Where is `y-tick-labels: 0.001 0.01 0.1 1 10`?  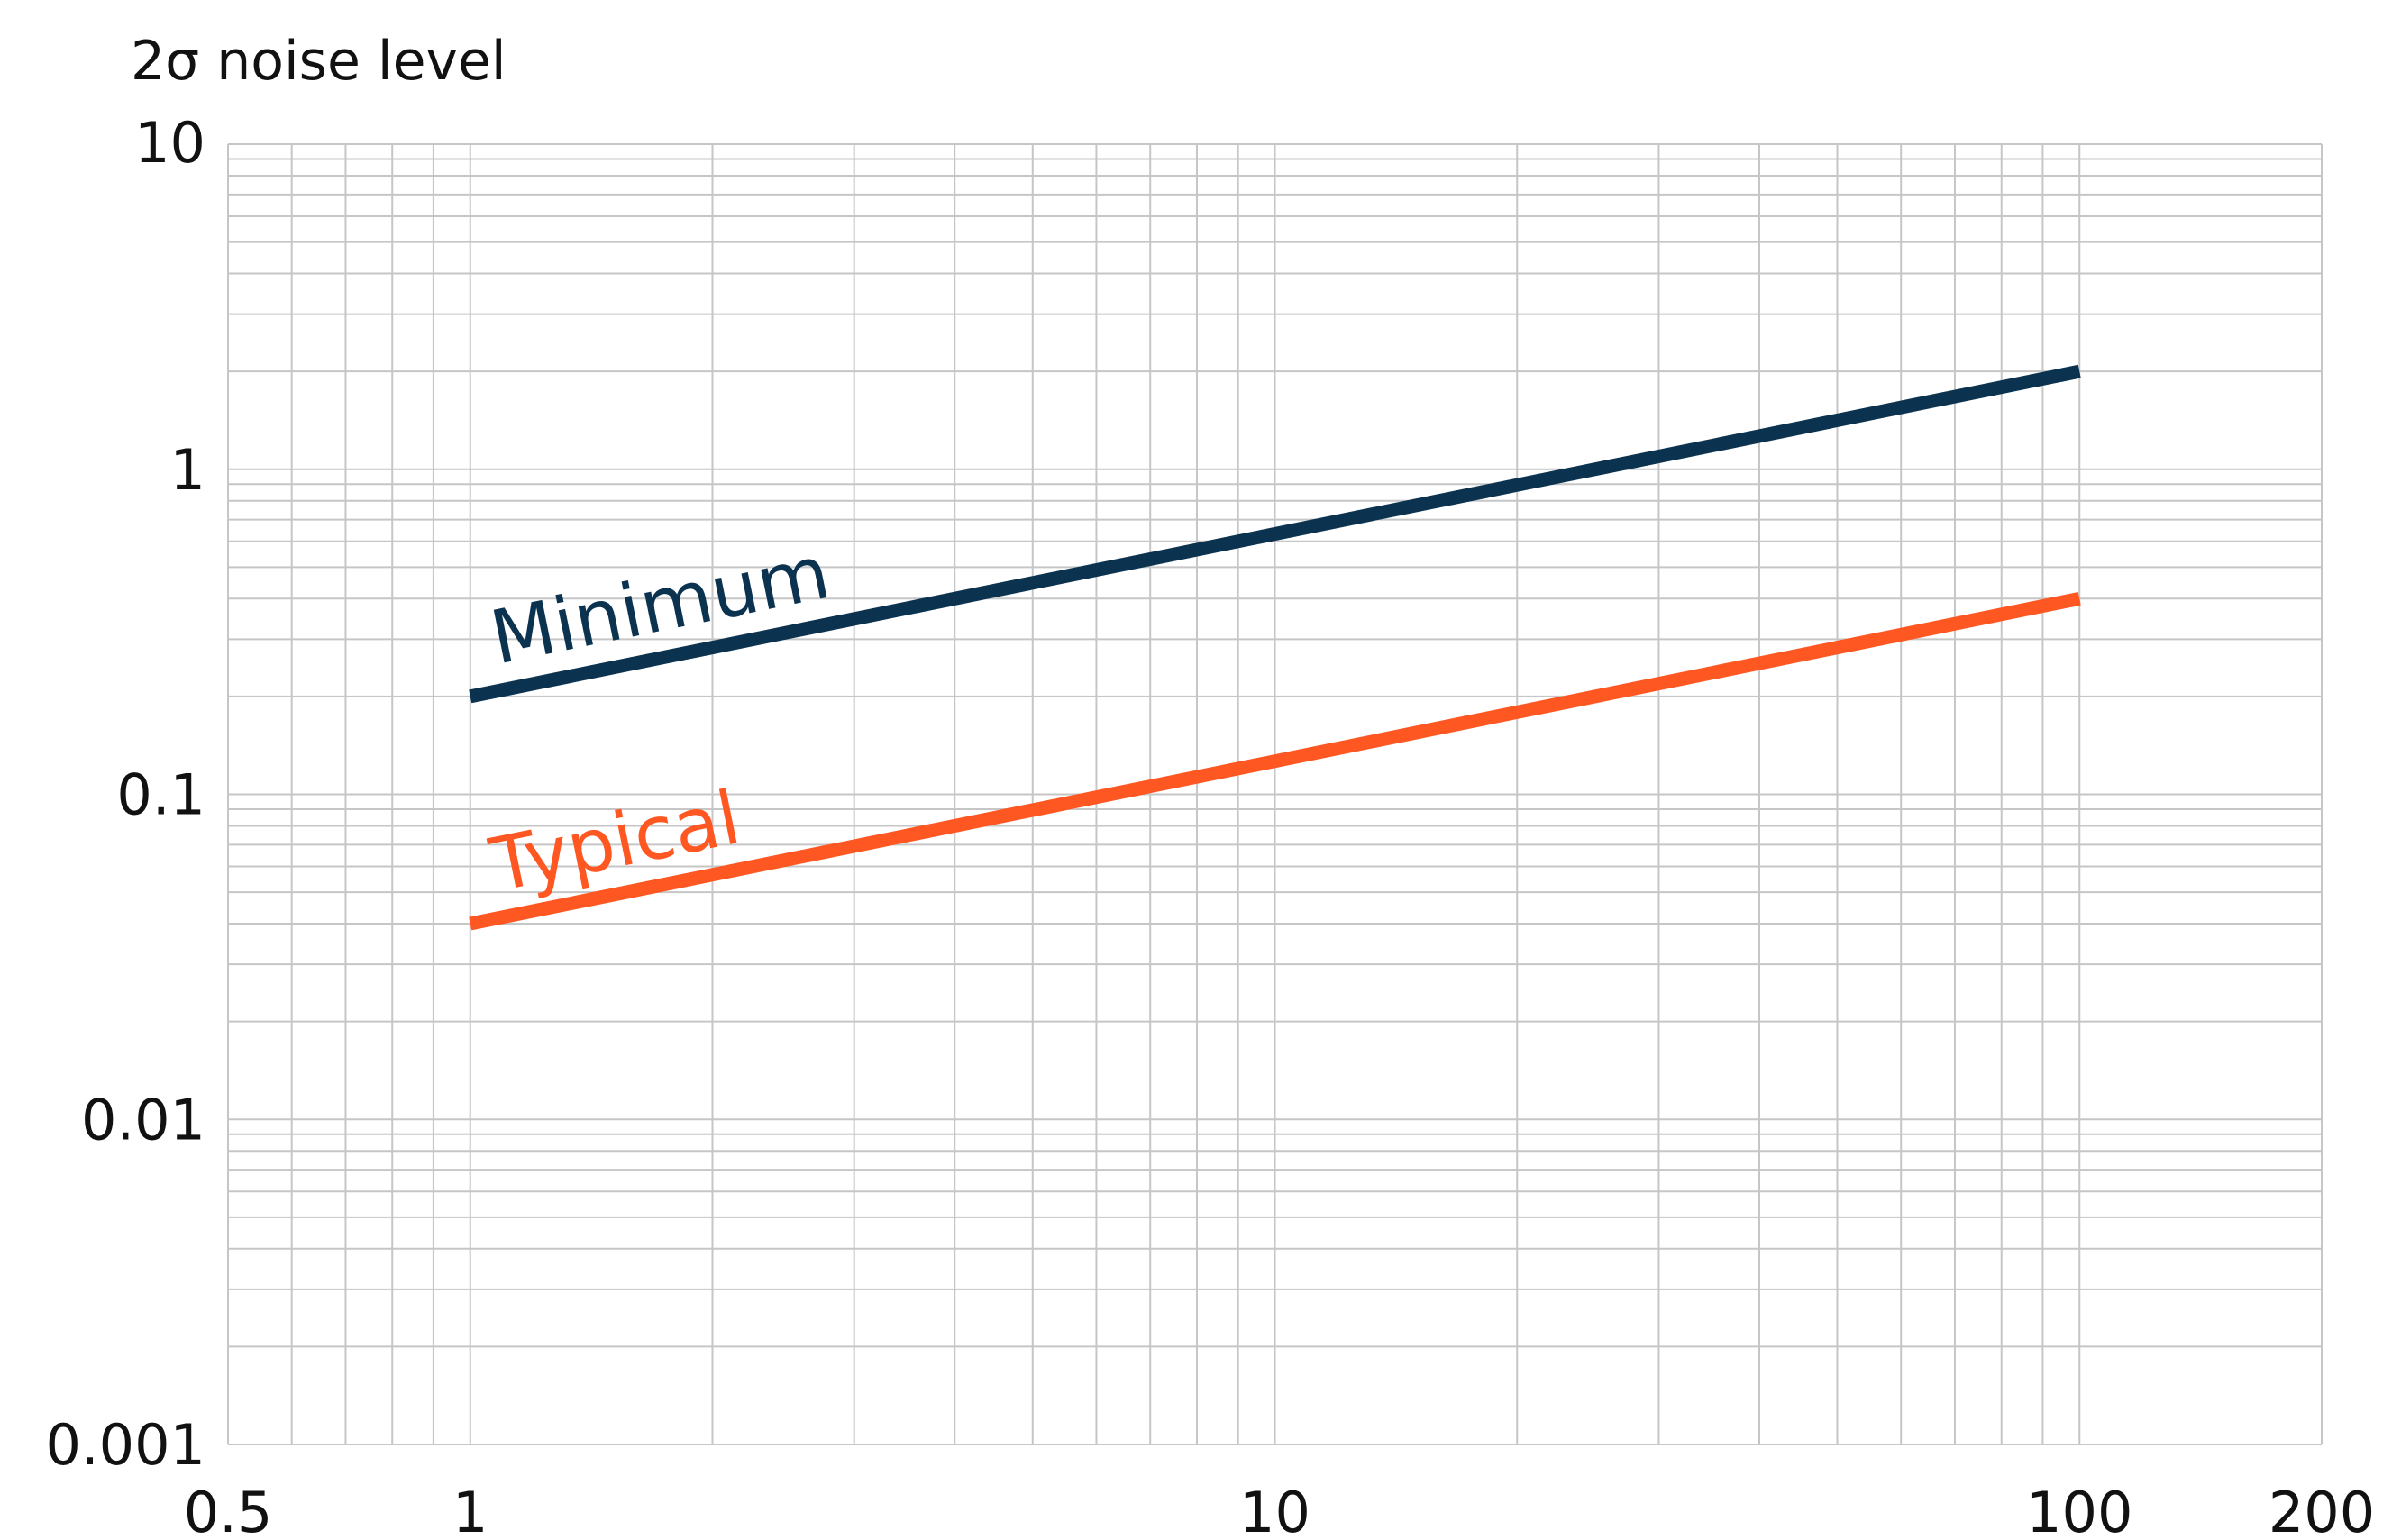
y-tick-labels: 0.001 0.01 0.1 1 10 is located at coordinates (126, 794).